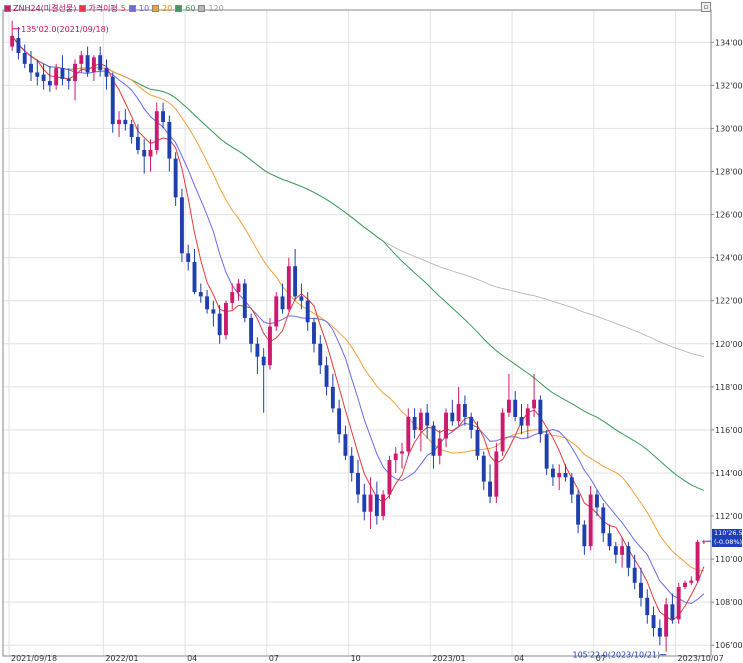  Describe the element at coordinates (729, 215) in the screenshot. I see `y-tick-label: 126'00.0` at that location.